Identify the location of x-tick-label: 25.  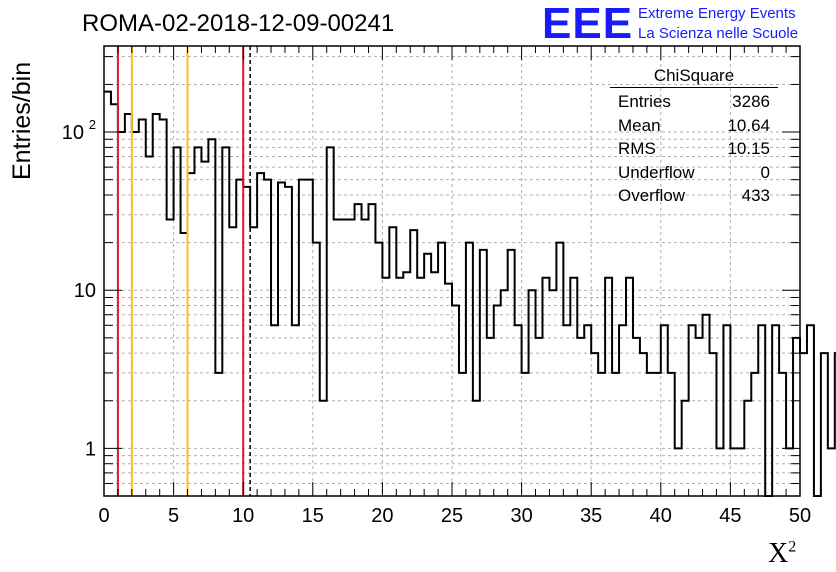
(452, 516).